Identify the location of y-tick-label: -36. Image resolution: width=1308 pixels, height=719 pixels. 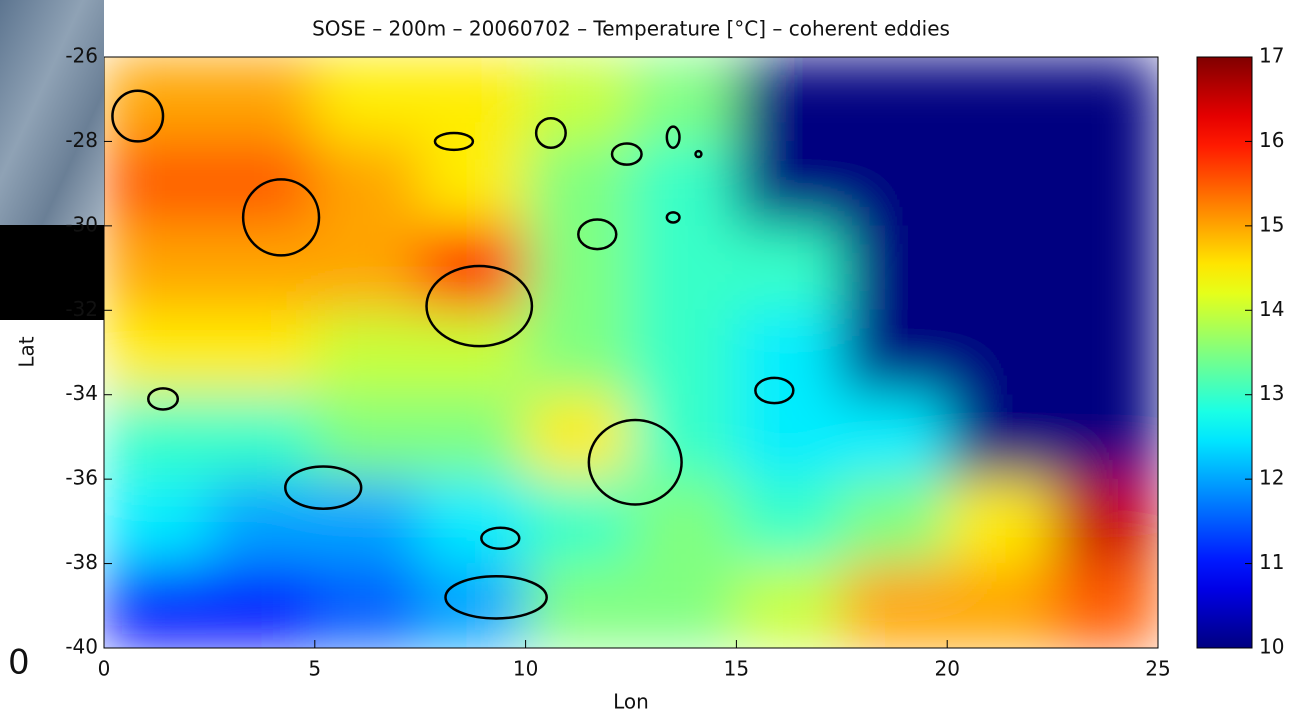
(81, 478).